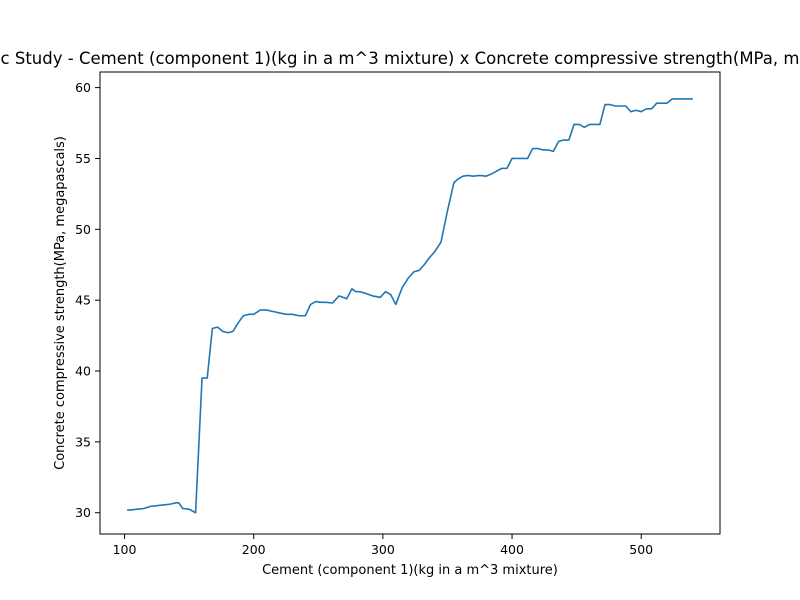 This screenshot has height=600, width=800. Describe the element at coordinates (83, 87) in the screenshot. I see `y-tick-label: 60` at that location.